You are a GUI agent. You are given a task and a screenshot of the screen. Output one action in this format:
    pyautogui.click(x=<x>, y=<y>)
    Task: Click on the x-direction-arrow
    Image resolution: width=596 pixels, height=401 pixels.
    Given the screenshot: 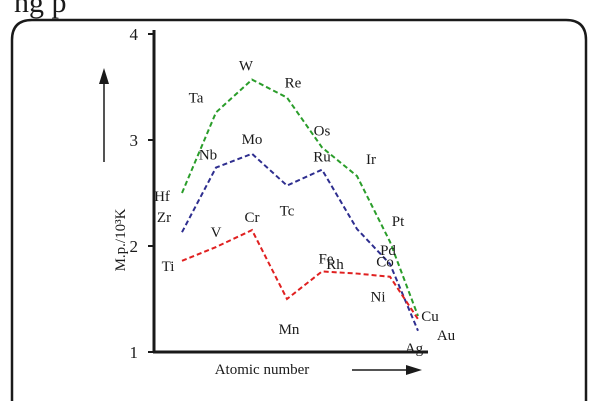 What is the action you would take?
    pyautogui.click(x=387, y=370)
    